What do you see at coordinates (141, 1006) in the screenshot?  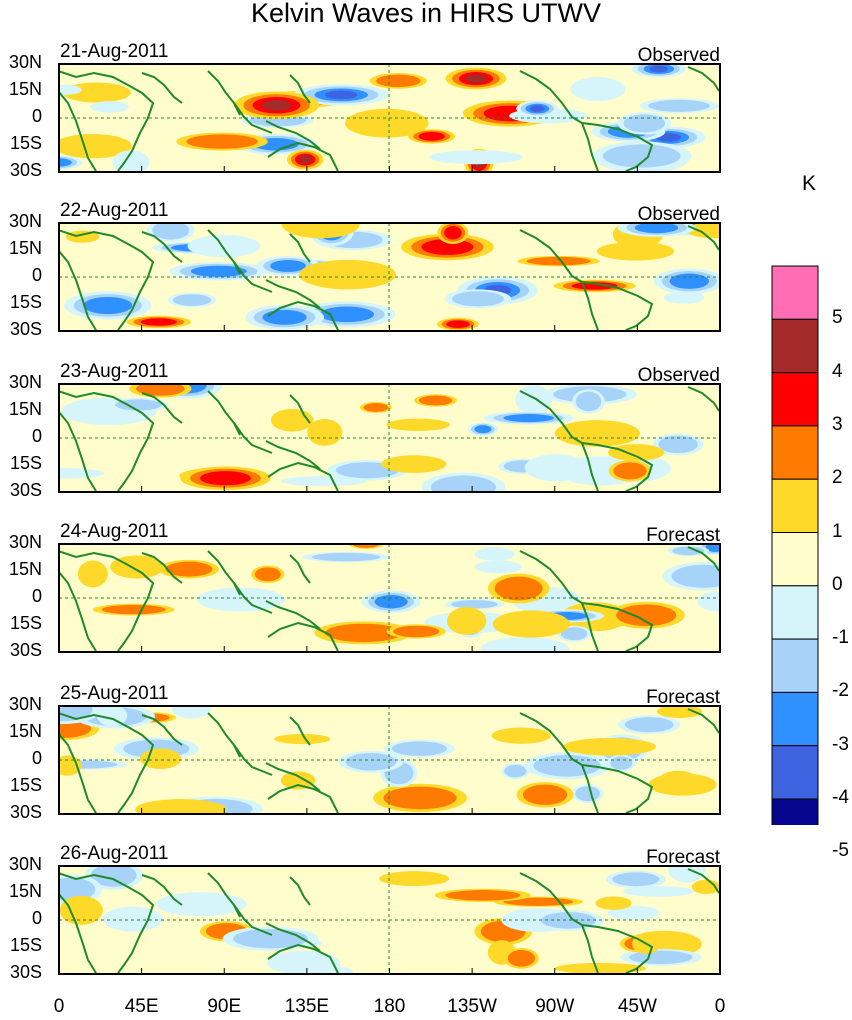 I see `lon-label: 45E` at bounding box center [141, 1006].